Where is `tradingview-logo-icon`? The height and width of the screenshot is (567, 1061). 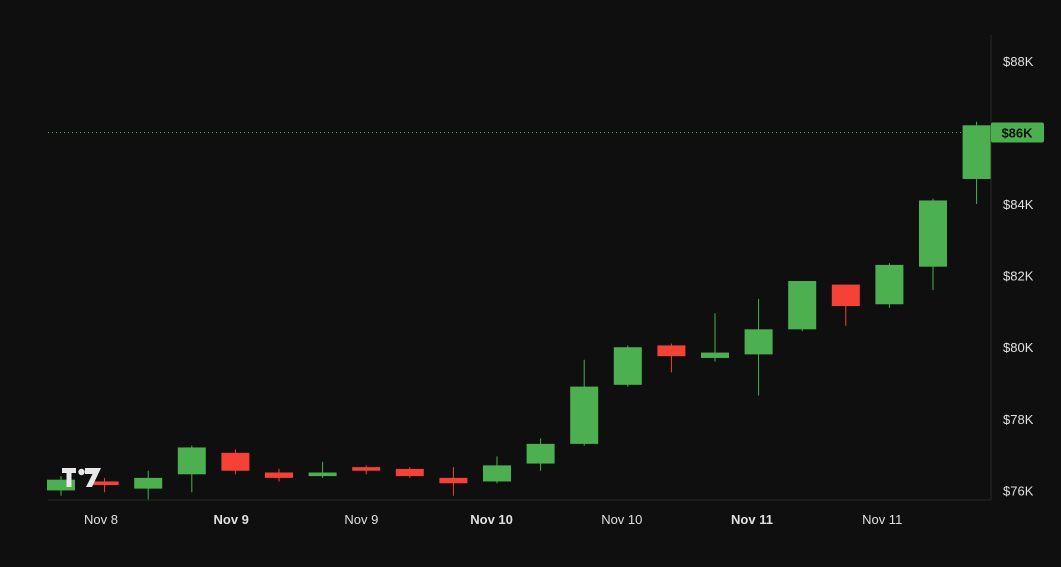 tradingview-logo-icon is located at coordinates (81, 477).